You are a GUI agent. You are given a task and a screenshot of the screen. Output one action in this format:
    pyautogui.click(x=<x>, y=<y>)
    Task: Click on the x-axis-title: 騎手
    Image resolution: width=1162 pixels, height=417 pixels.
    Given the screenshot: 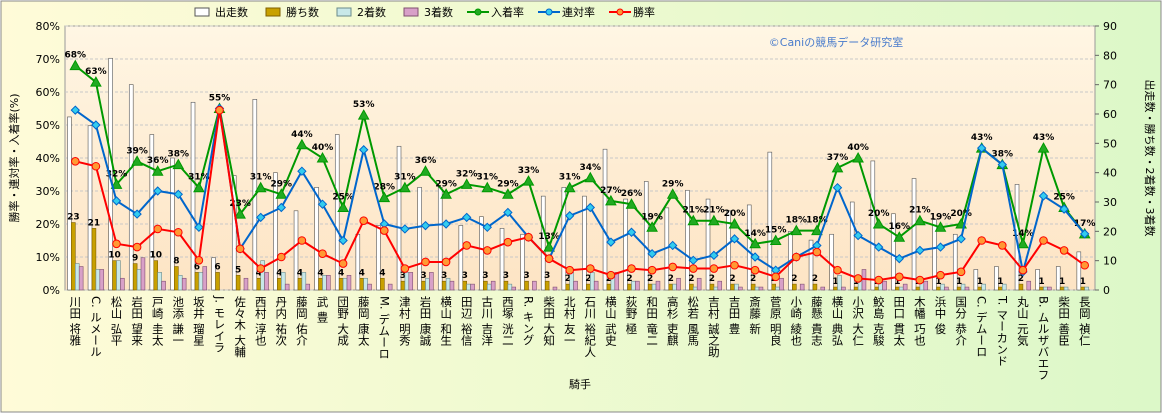 What is the action you would take?
    pyautogui.click(x=580, y=384)
    